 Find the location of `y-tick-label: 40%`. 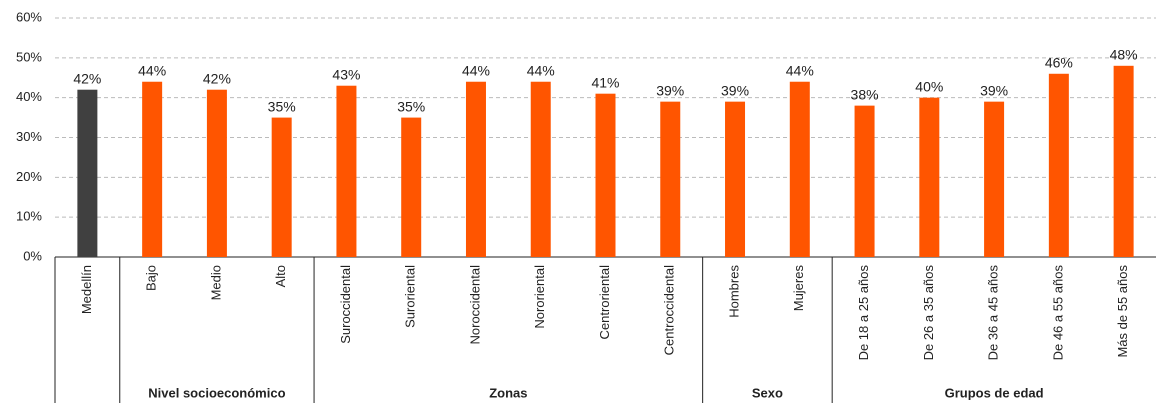

y-tick-label: 40% is located at coordinates (29, 96).